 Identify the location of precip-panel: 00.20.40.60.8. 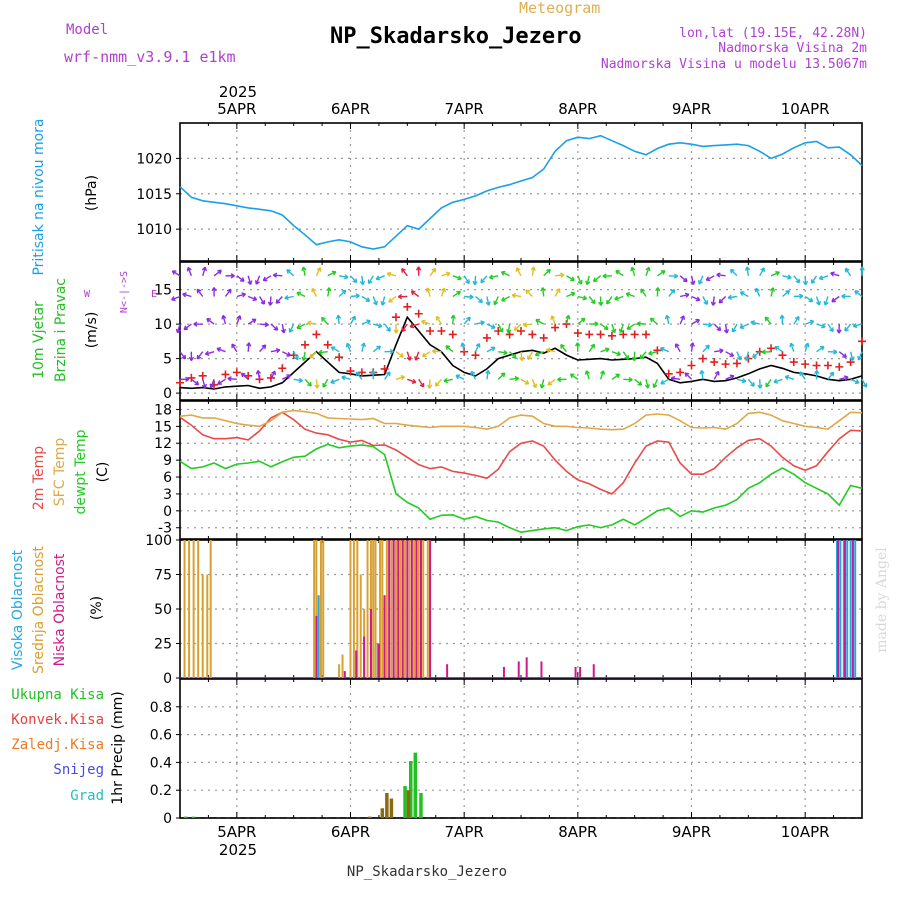
(506, 753).